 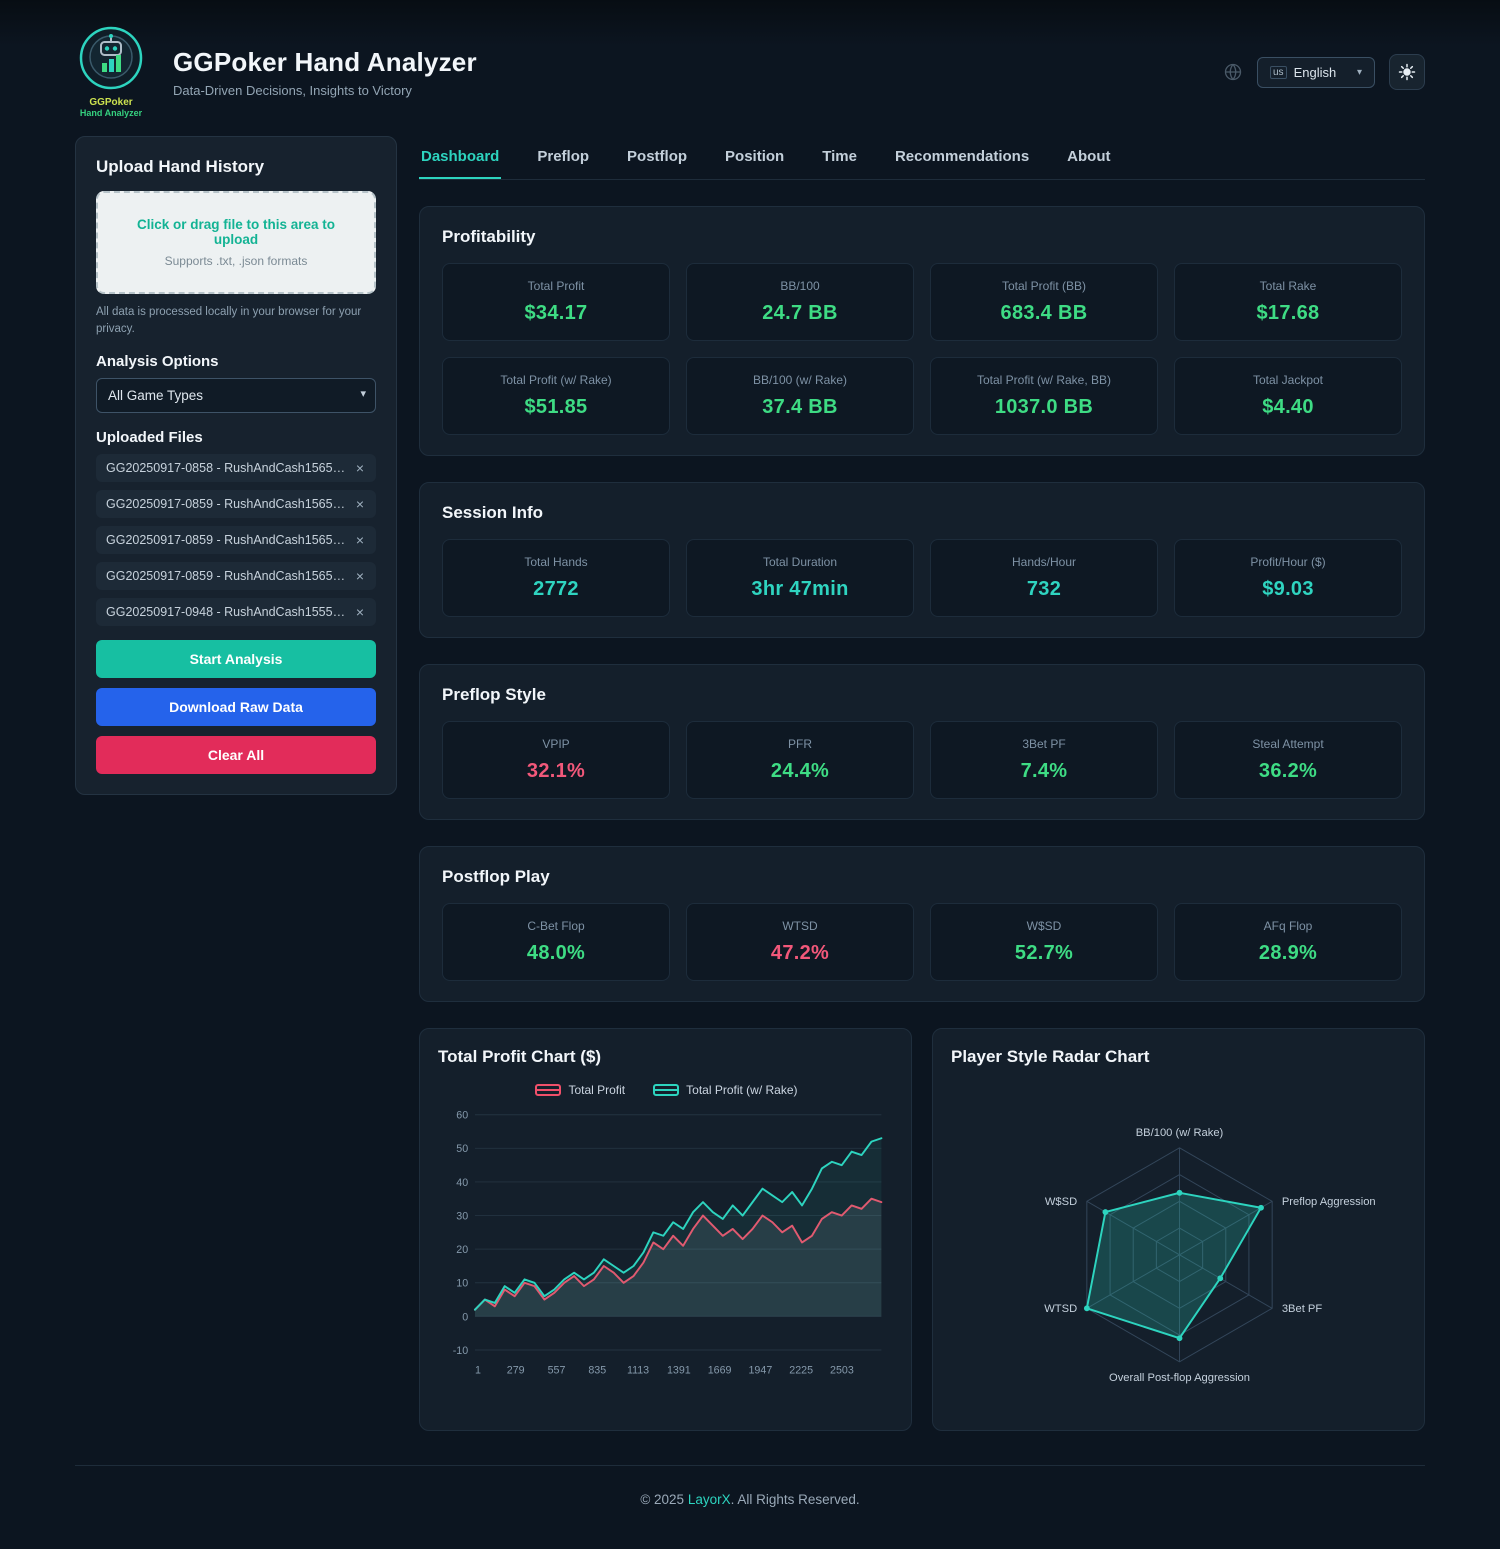 What do you see at coordinates (556, 396) in the screenshot?
I see `stat-total-profit-w-rake: Total Profit (w/ Rake) $51.85` at bounding box center [556, 396].